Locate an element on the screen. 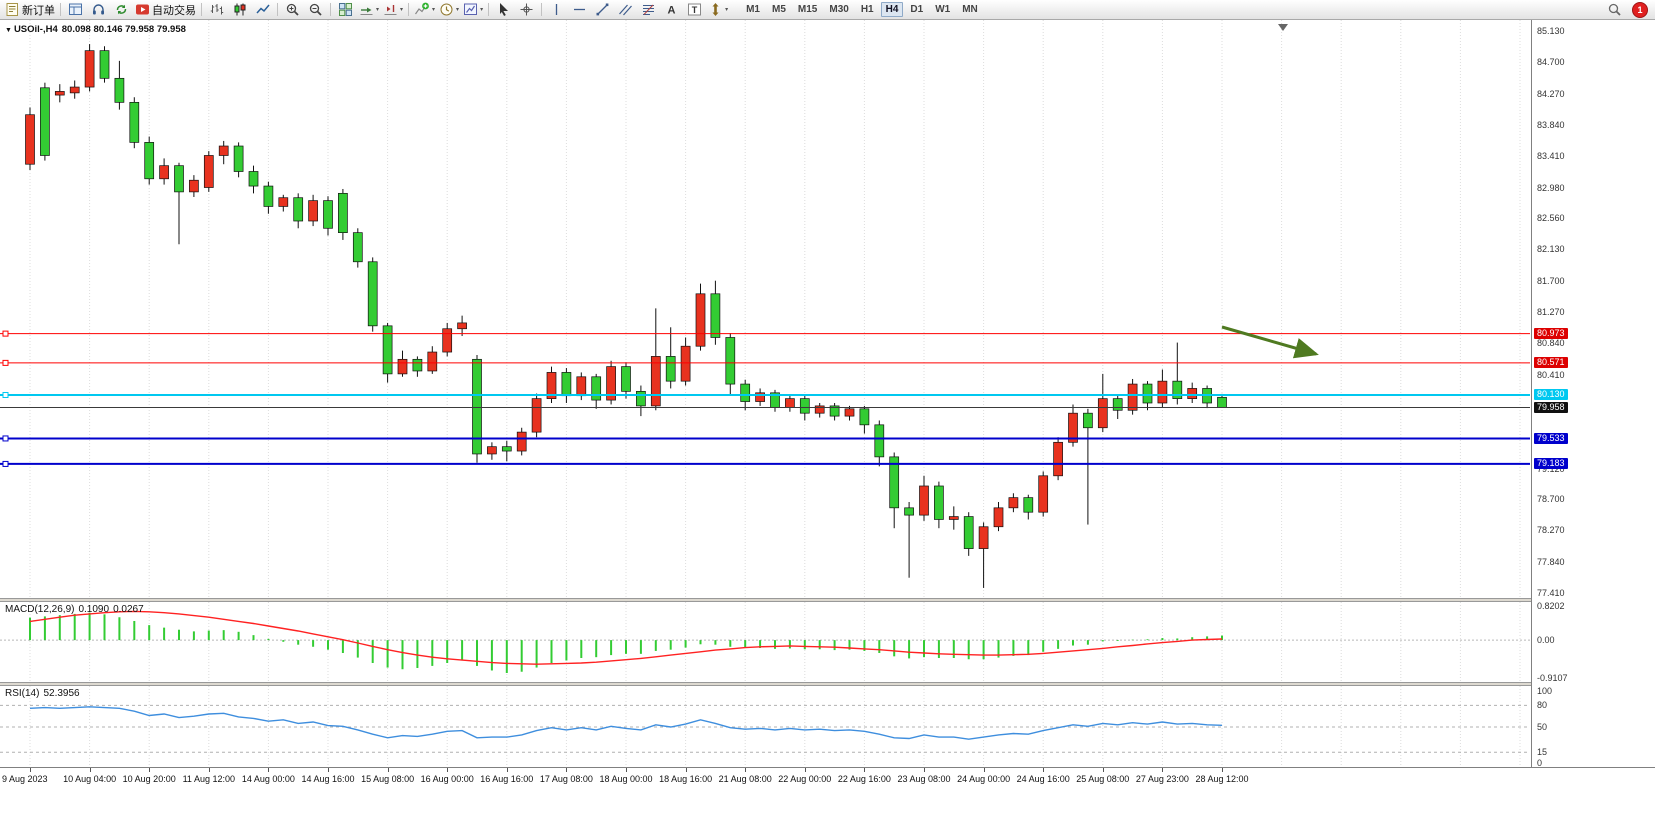  channel-tool-button is located at coordinates (625, 10).